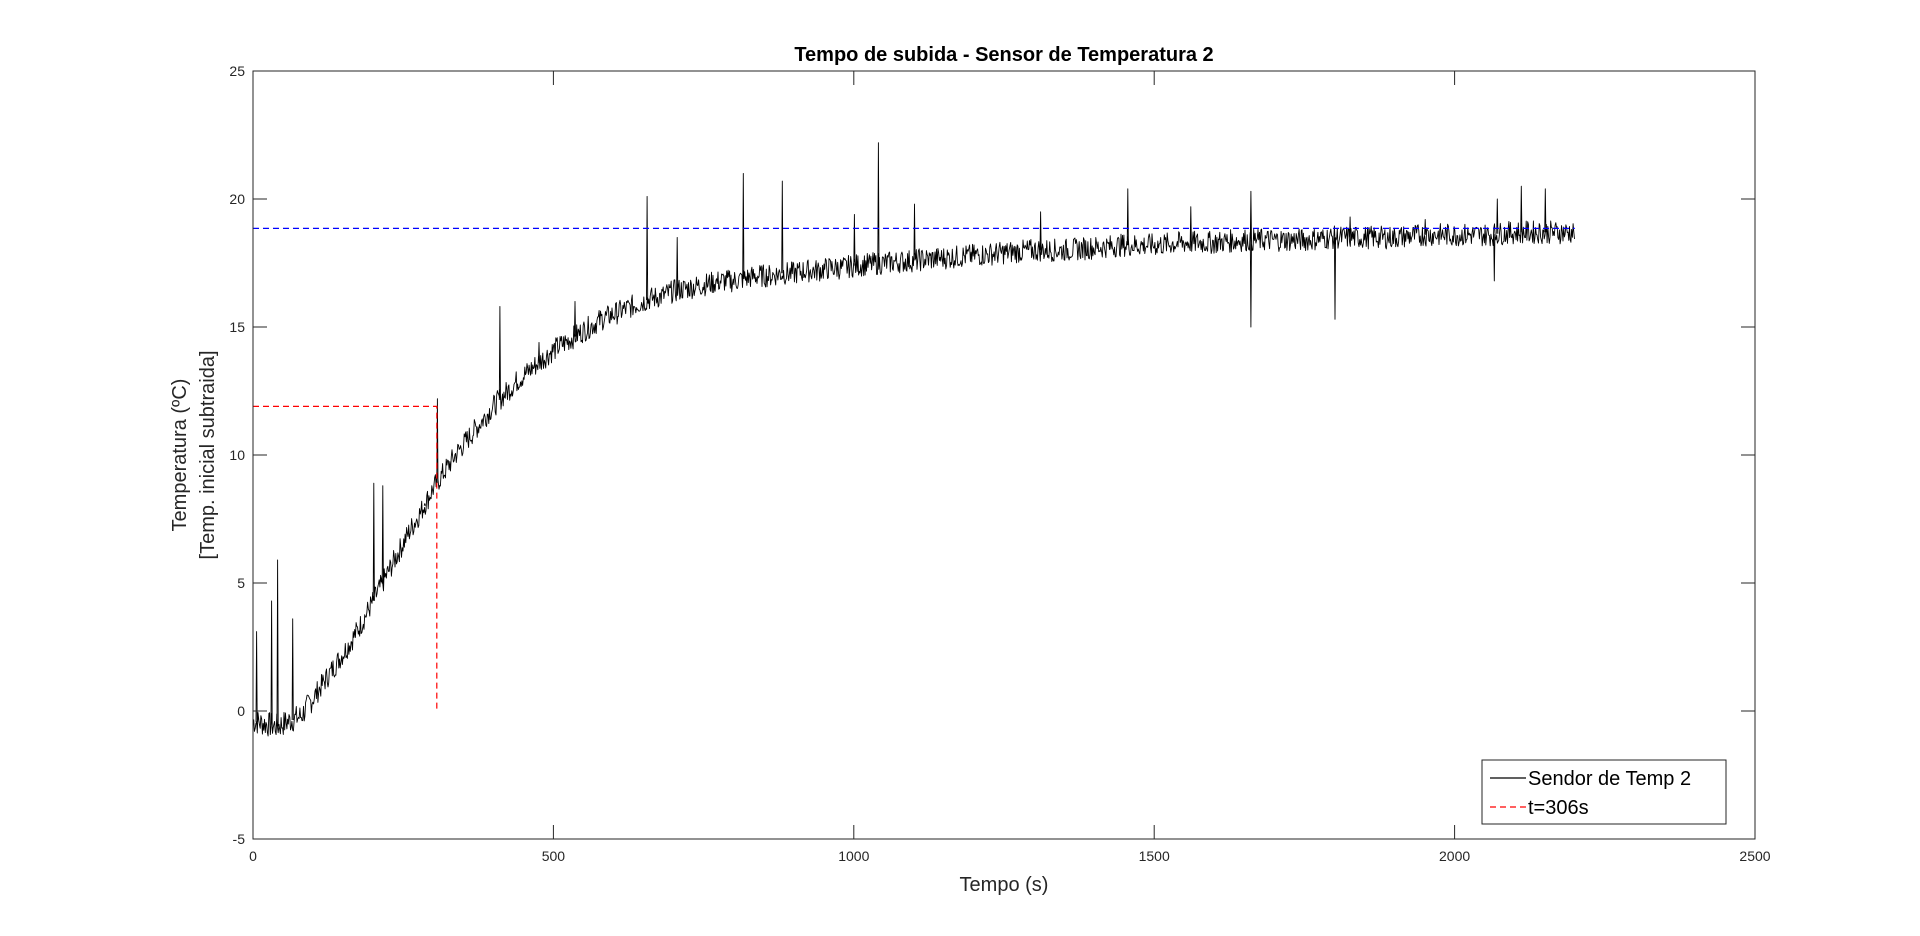 This screenshot has height=936, width=1920. What do you see at coordinates (1609, 779) in the screenshot?
I see `legend-label-sensor: Sendor de Temp 2` at bounding box center [1609, 779].